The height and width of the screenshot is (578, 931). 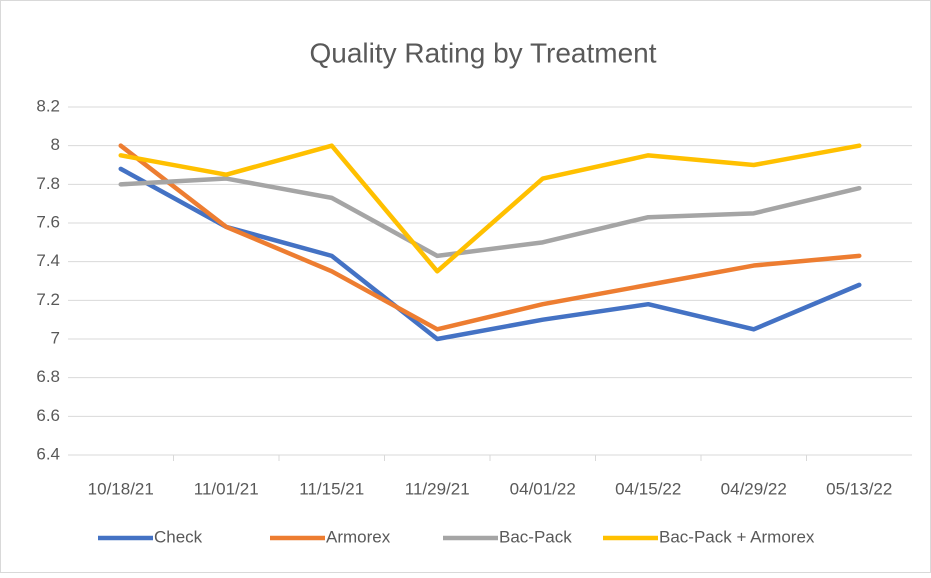 I want to click on x-tick-label: 11/01/21, so click(x=226, y=488).